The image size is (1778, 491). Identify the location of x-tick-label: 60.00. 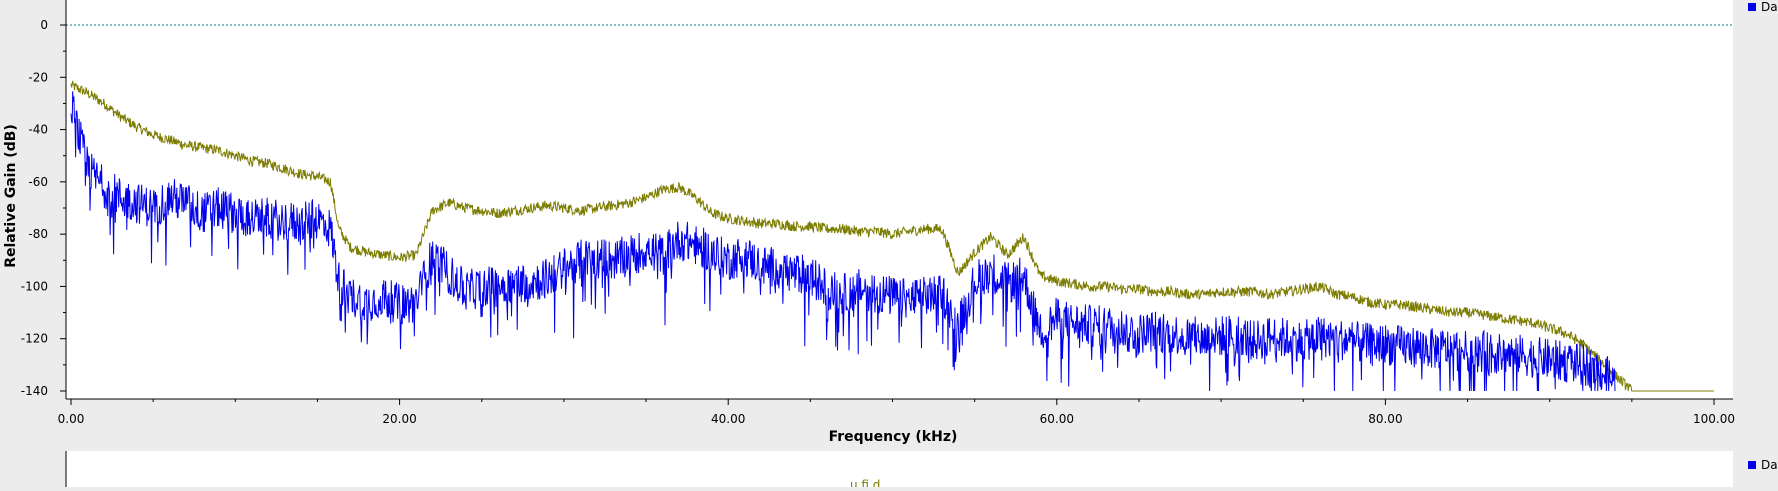
(1057, 419).